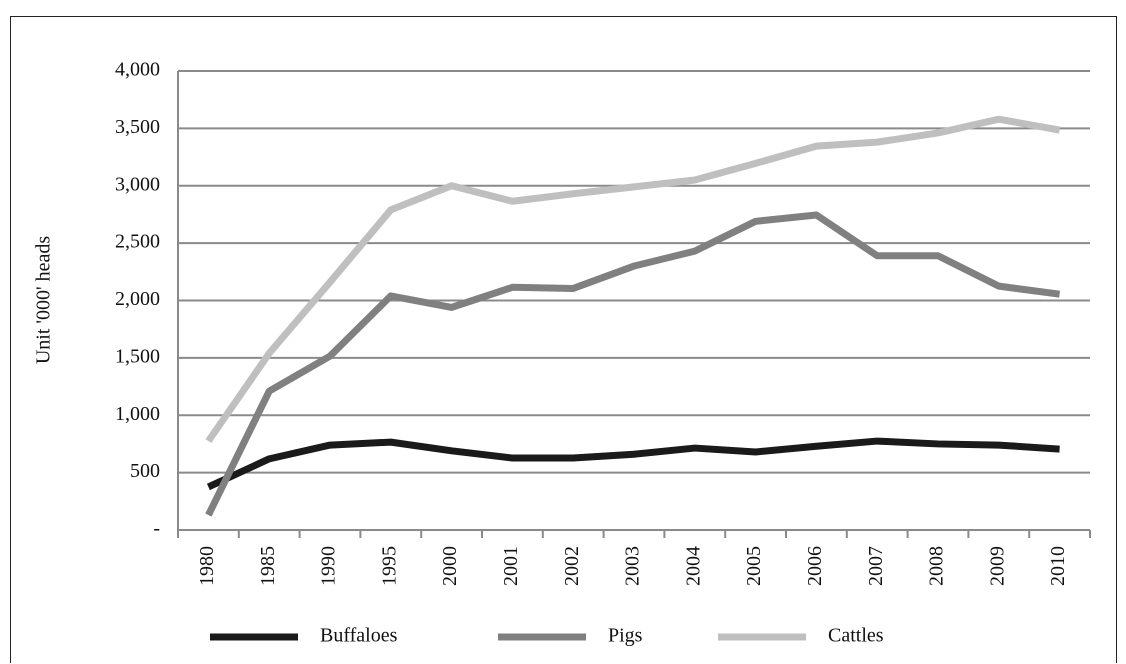 The height and width of the screenshot is (664, 1126). I want to click on legend-label: Pigs, so click(625, 636).